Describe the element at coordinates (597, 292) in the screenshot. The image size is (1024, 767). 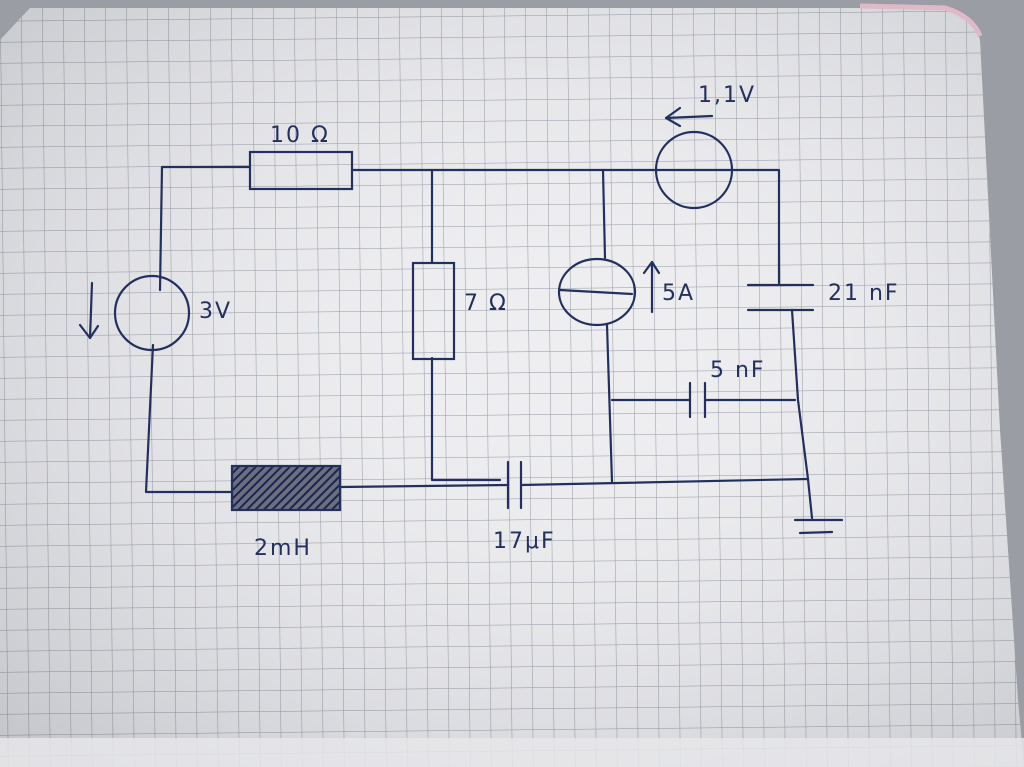
I see `current-source-5a` at that location.